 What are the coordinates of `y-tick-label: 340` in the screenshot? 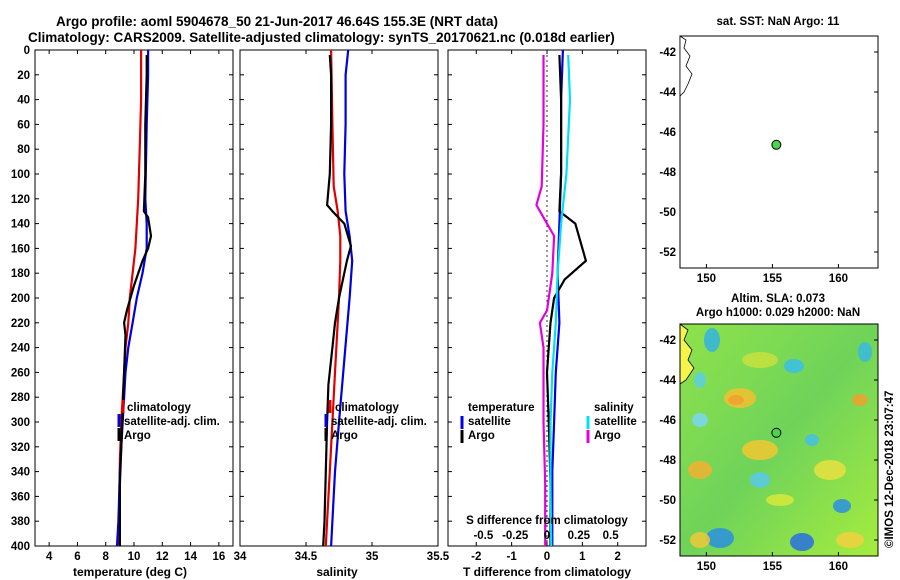 It's located at (20, 473).